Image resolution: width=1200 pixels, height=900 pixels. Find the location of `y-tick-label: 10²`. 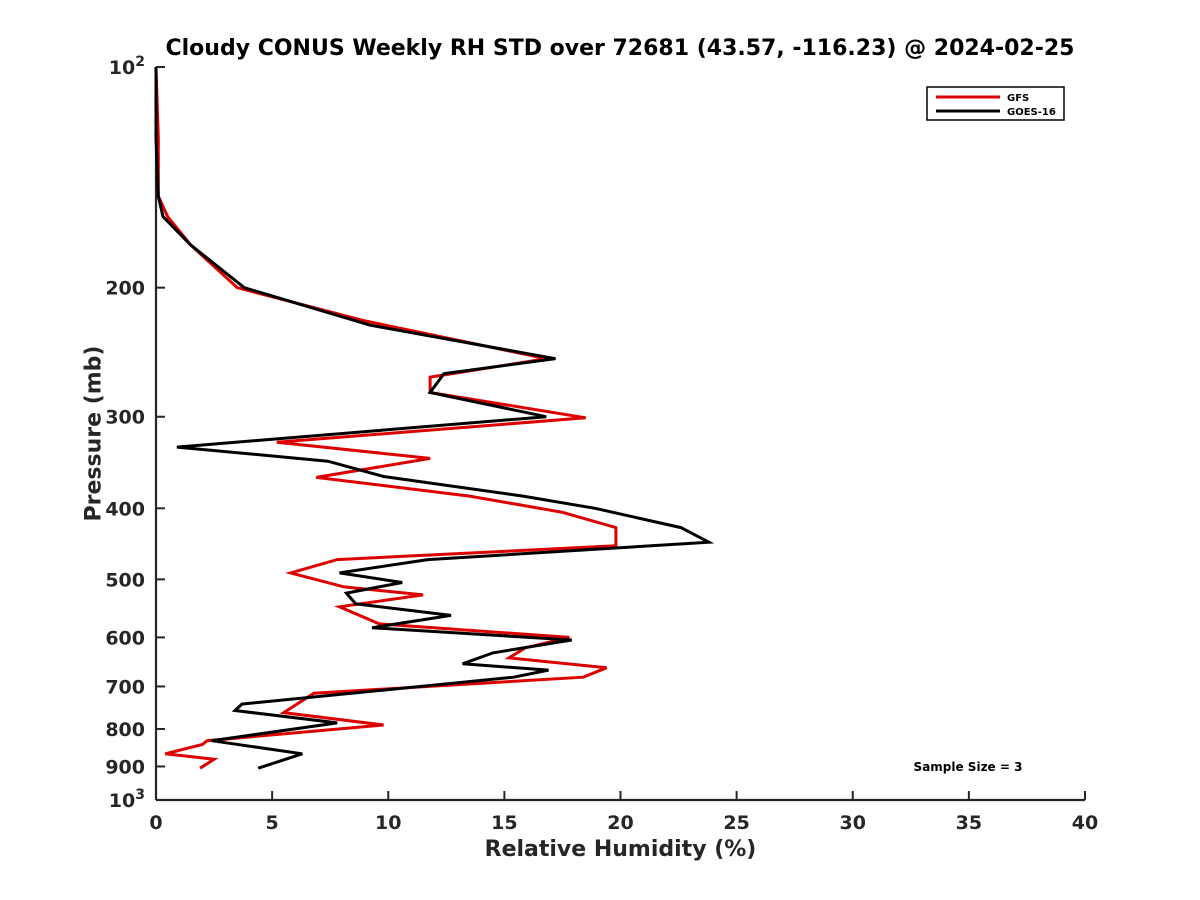

y-tick-label: 10² is located at coordinates (127, 66).